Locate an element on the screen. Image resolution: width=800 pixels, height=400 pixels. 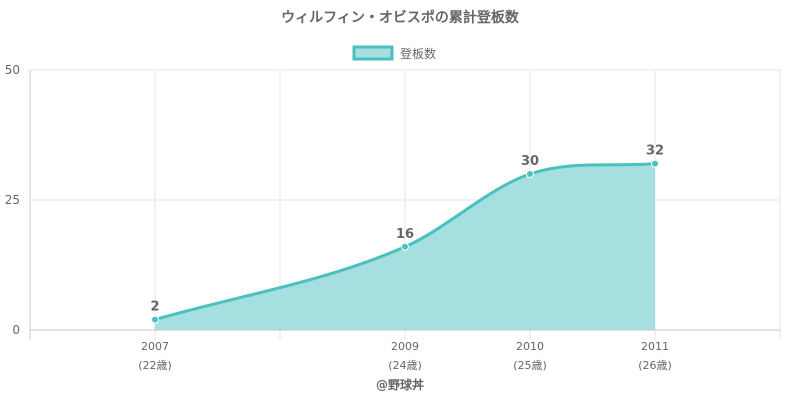
x-tick-sublabel: (24歳) is located at coordinates (405, 365).